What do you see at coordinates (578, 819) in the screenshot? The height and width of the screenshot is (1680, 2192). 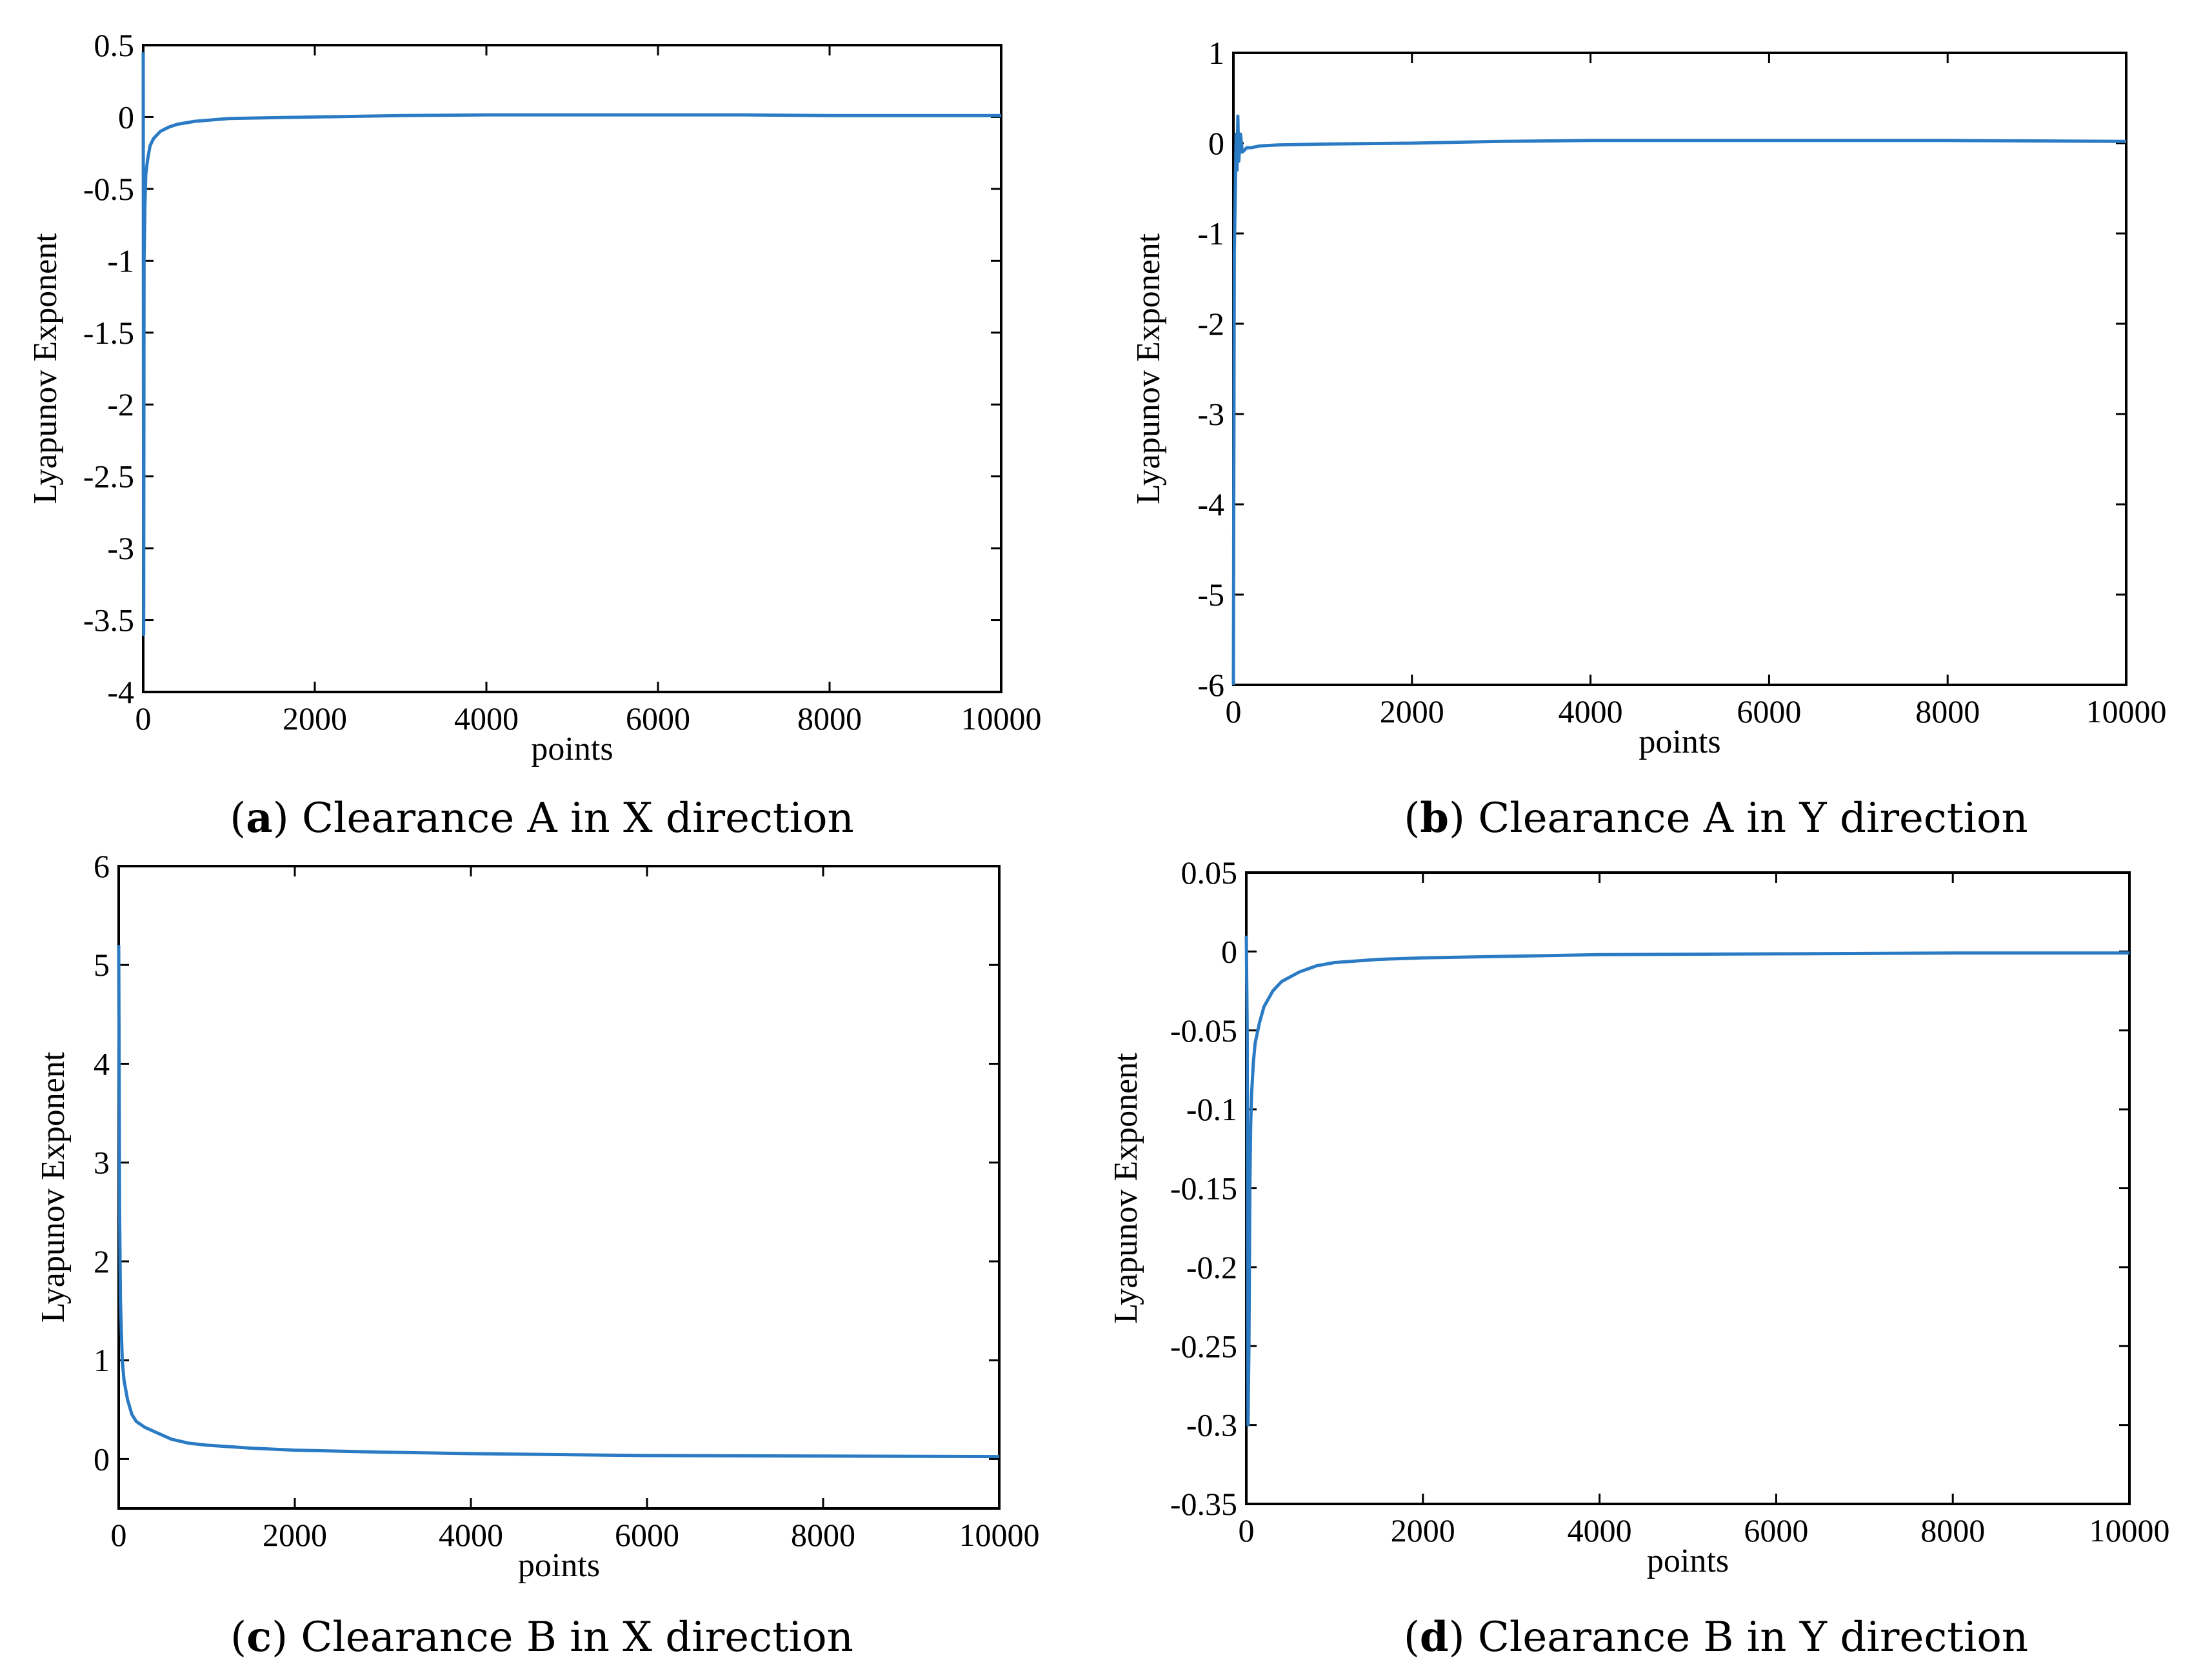 I see `caption-text: Clearance A in X direction` at bounding box center [578, 819].